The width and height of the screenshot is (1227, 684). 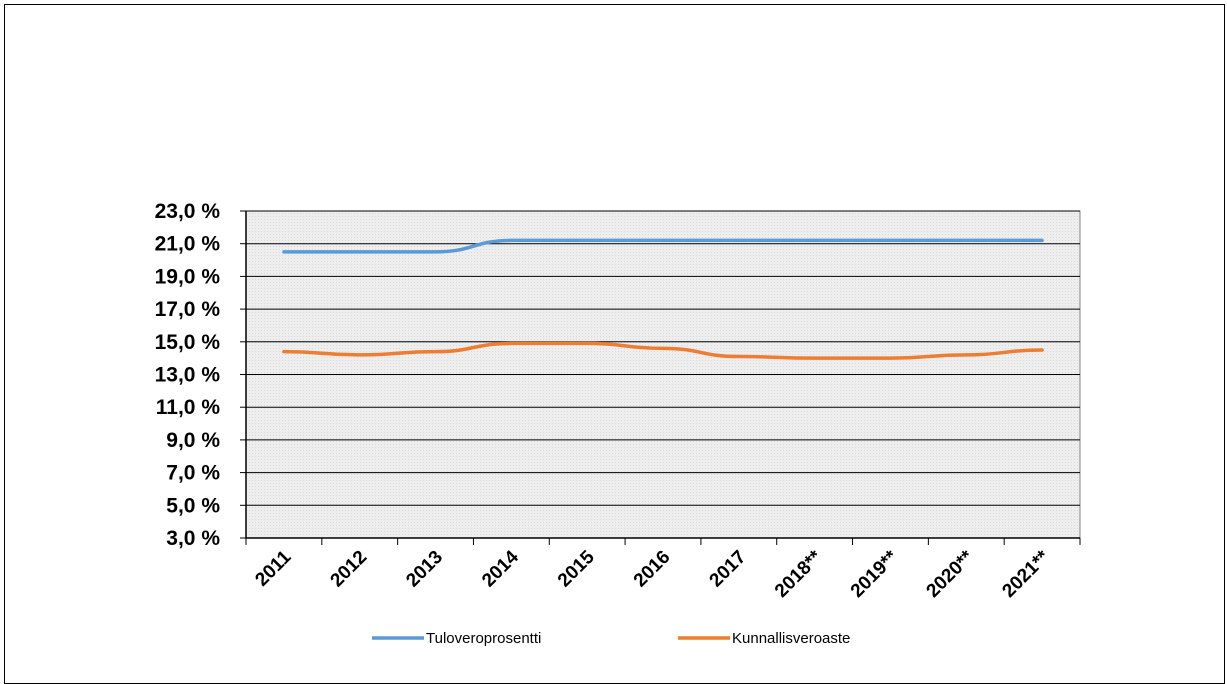 I want to click on legend-label: Kunnallisveroaste, so click(x=791, y=638).